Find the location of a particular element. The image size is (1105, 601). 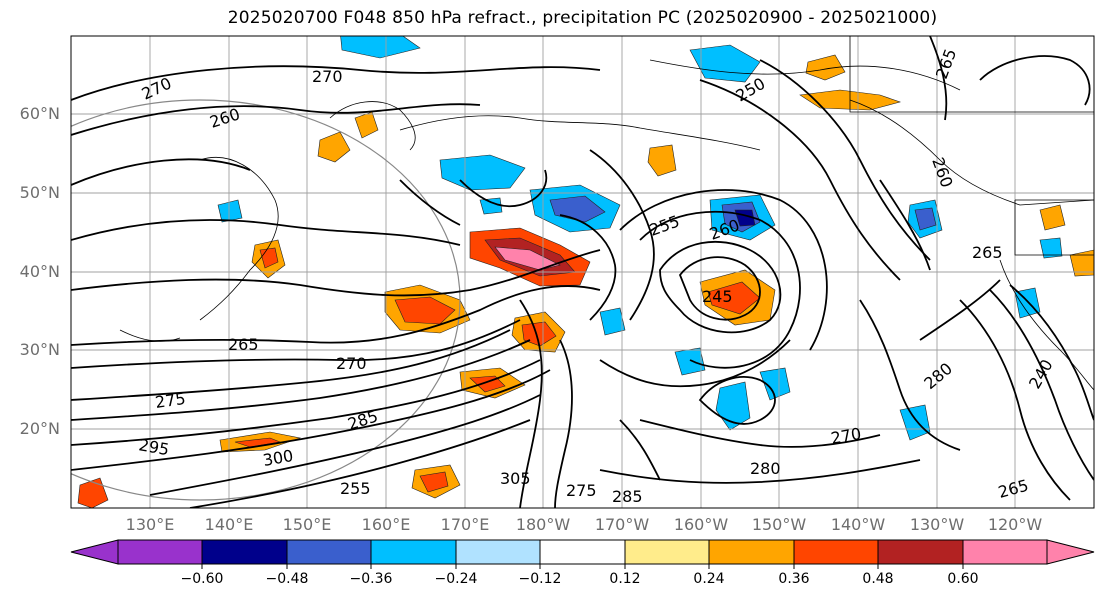

longitude-label: 160°W is located at coordinates (701, 524).